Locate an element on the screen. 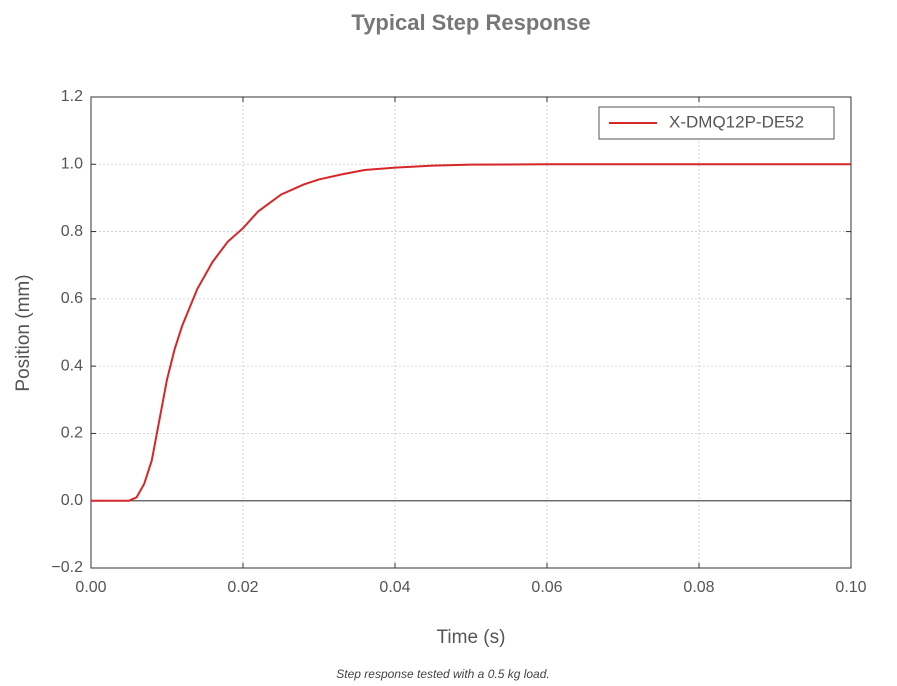  chart-title: Typical Step Response is located at coordinates (470, 22).